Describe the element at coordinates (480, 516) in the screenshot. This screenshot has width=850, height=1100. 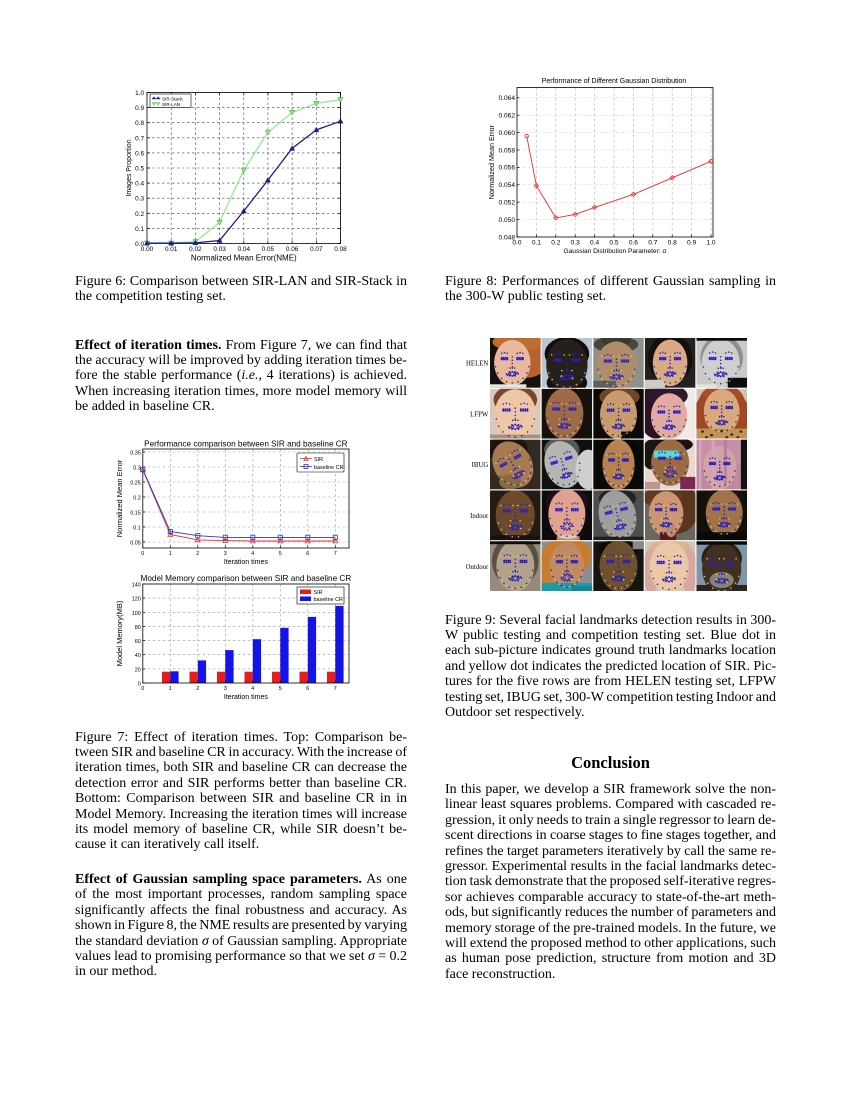
I see `svg-text: Indoor` at that location.